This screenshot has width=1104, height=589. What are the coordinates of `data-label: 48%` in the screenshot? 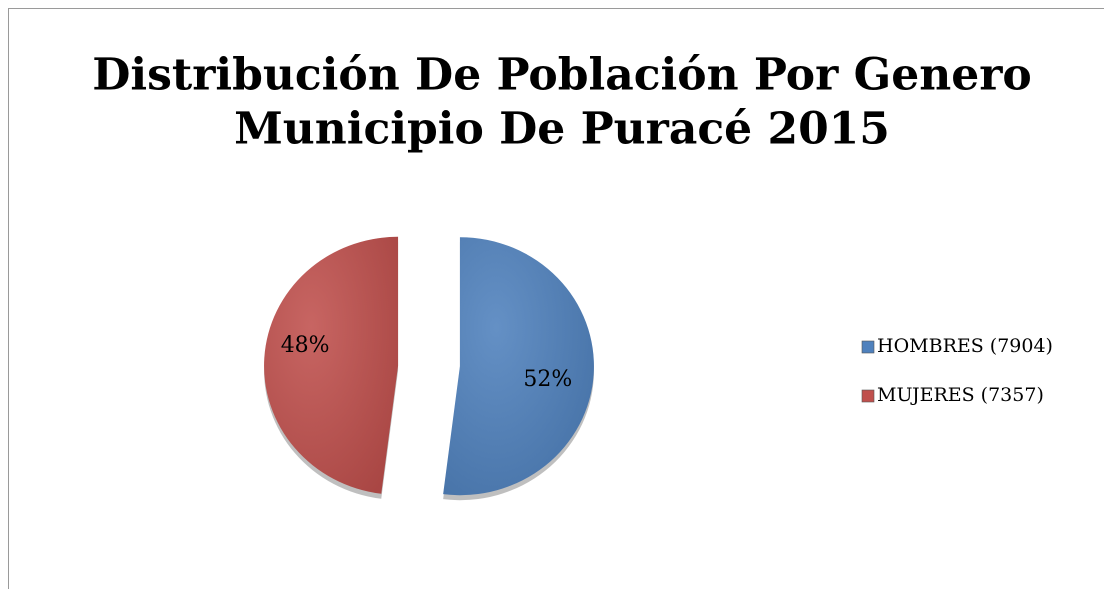 It's located at (305, 345).